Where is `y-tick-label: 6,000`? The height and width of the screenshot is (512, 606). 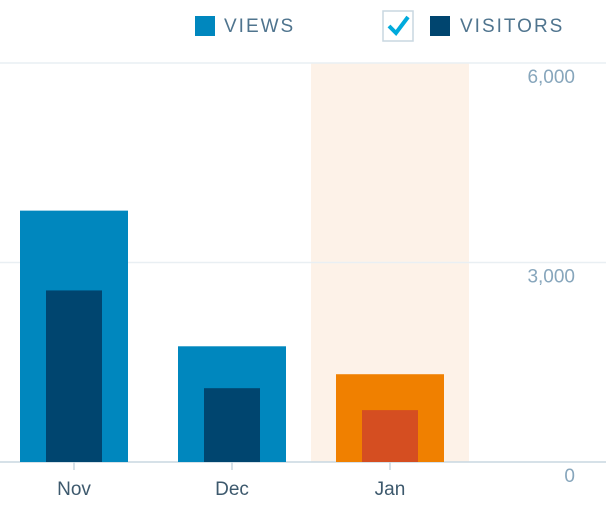
y-tick-label: 6,000 is located at coordinates (551, 77).